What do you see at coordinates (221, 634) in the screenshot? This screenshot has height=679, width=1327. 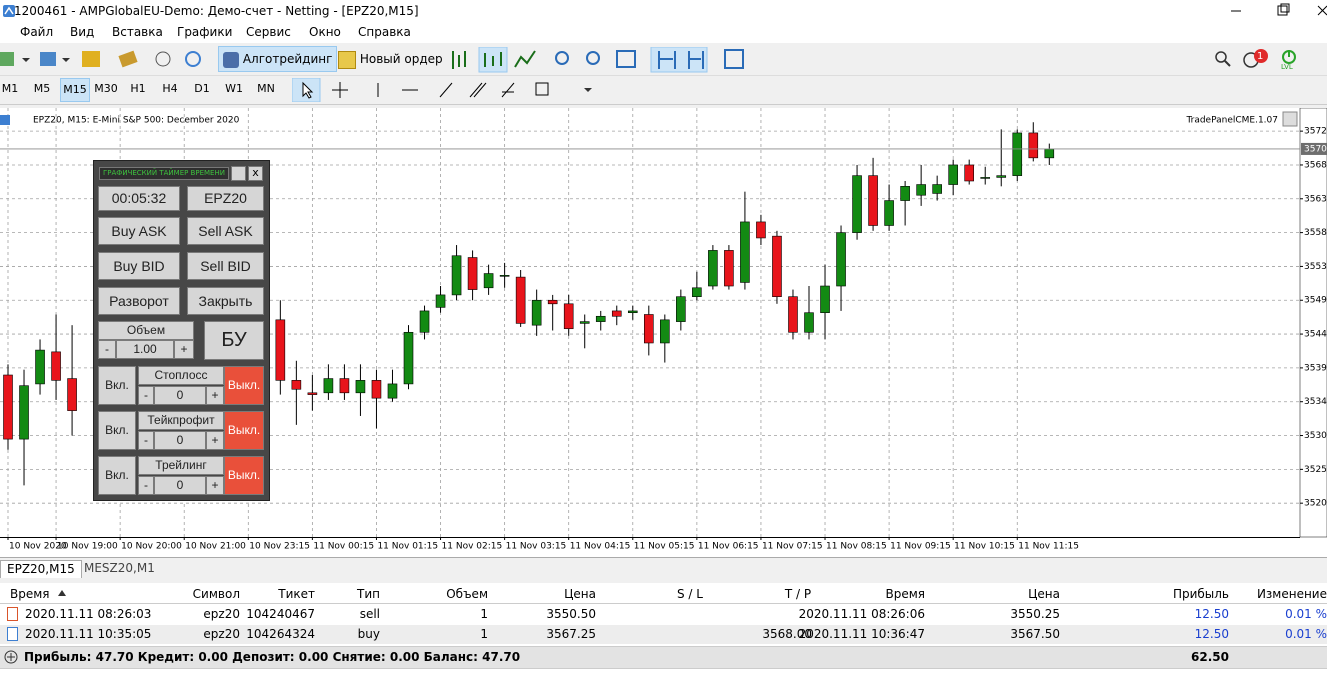 I see `cell-symbol: epz20` at bounding box center [221, 634].